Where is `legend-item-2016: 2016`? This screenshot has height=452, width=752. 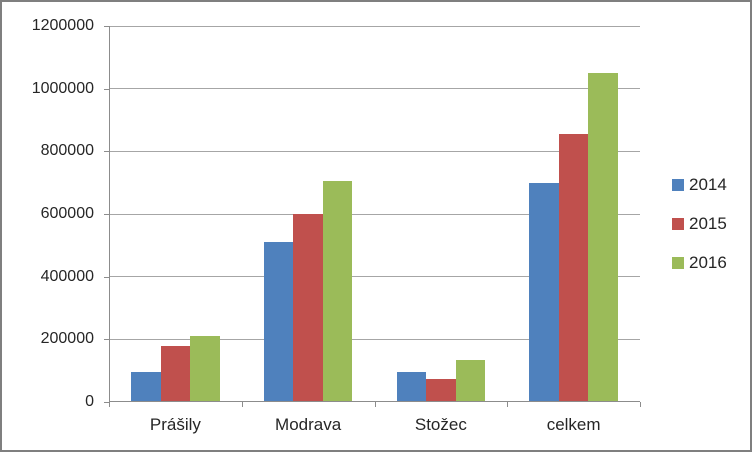
legend-item-2016: 2016 is located at coordinates (699, 263).